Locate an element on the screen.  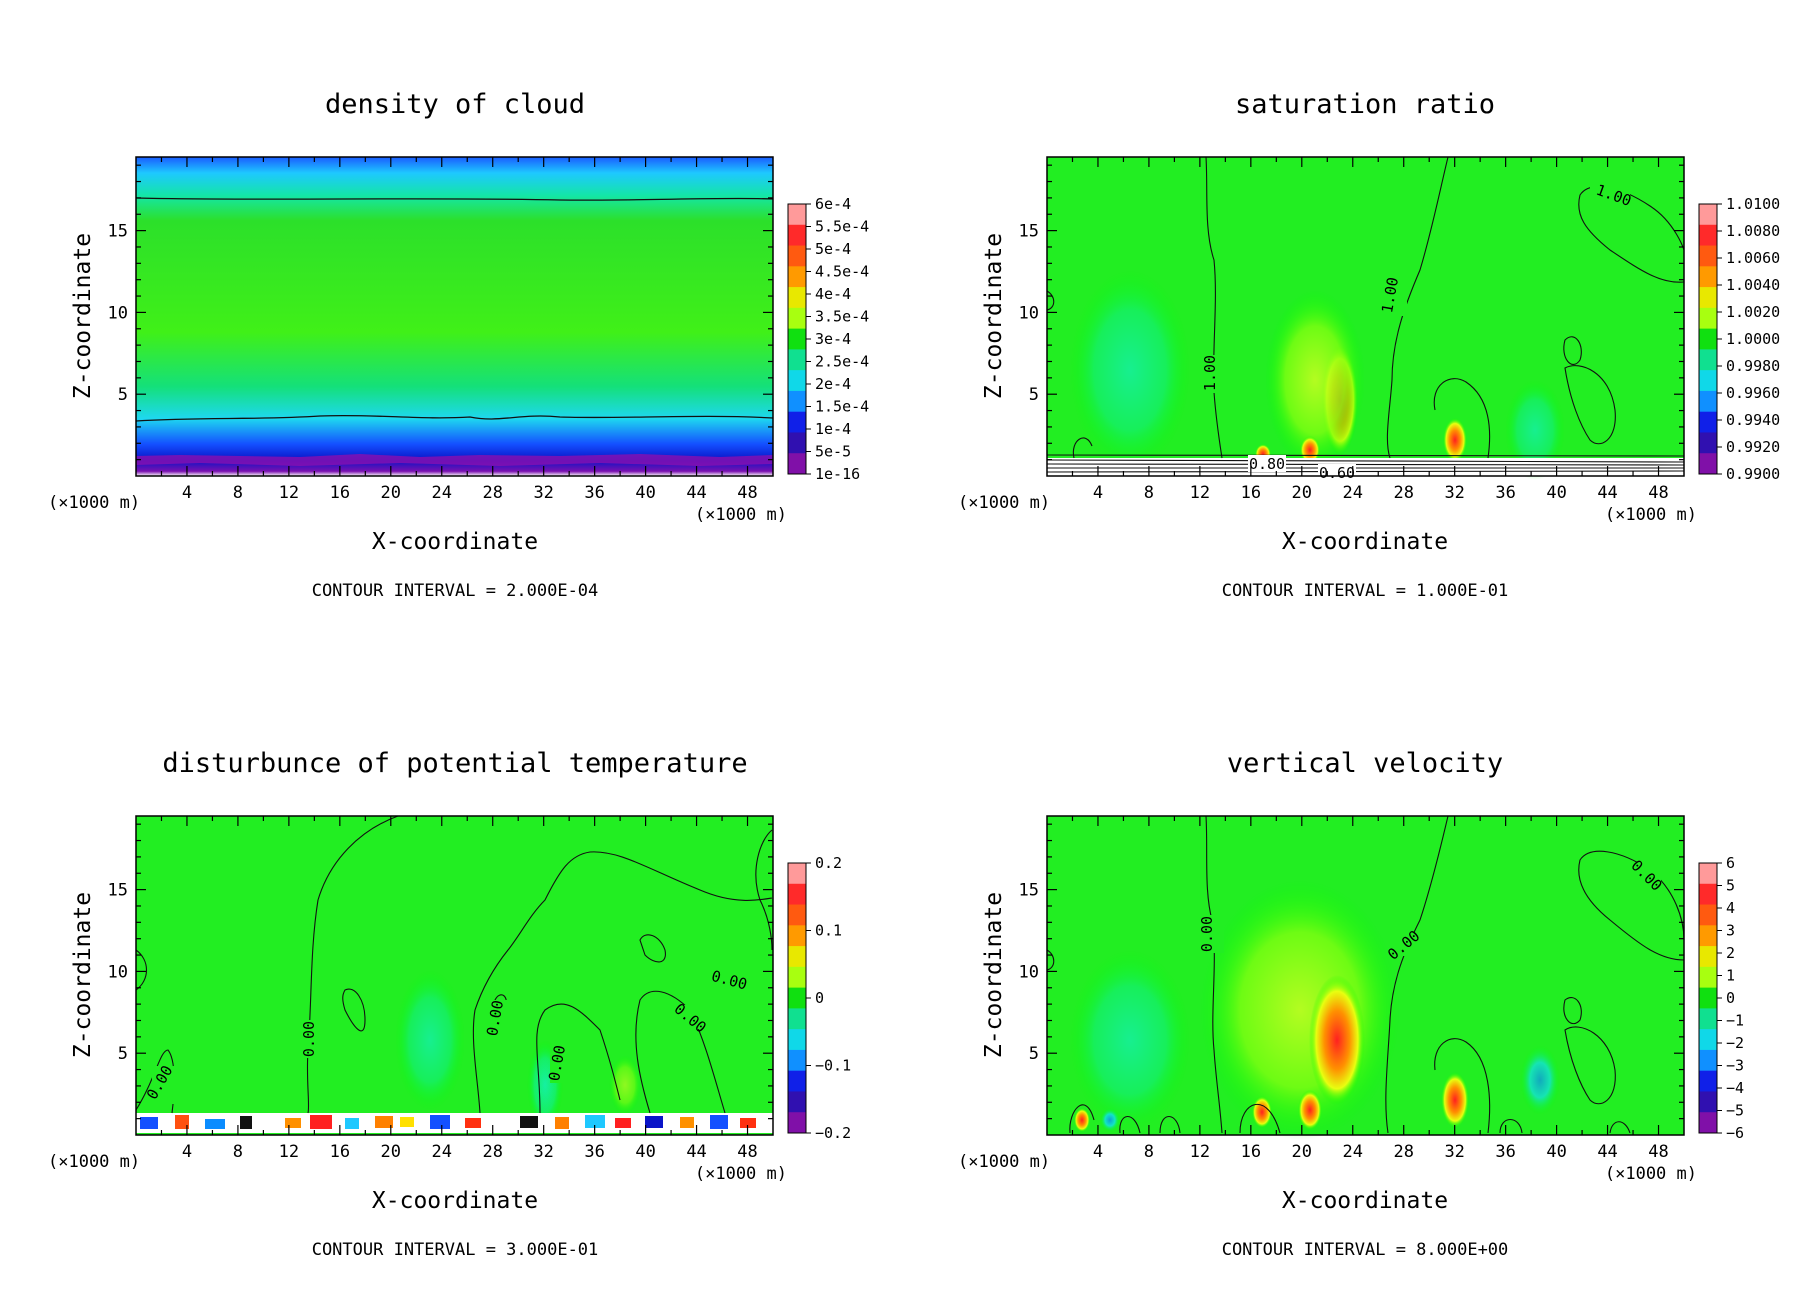
colorbar-label: −0.1 is located at coordinates (833, 1066).